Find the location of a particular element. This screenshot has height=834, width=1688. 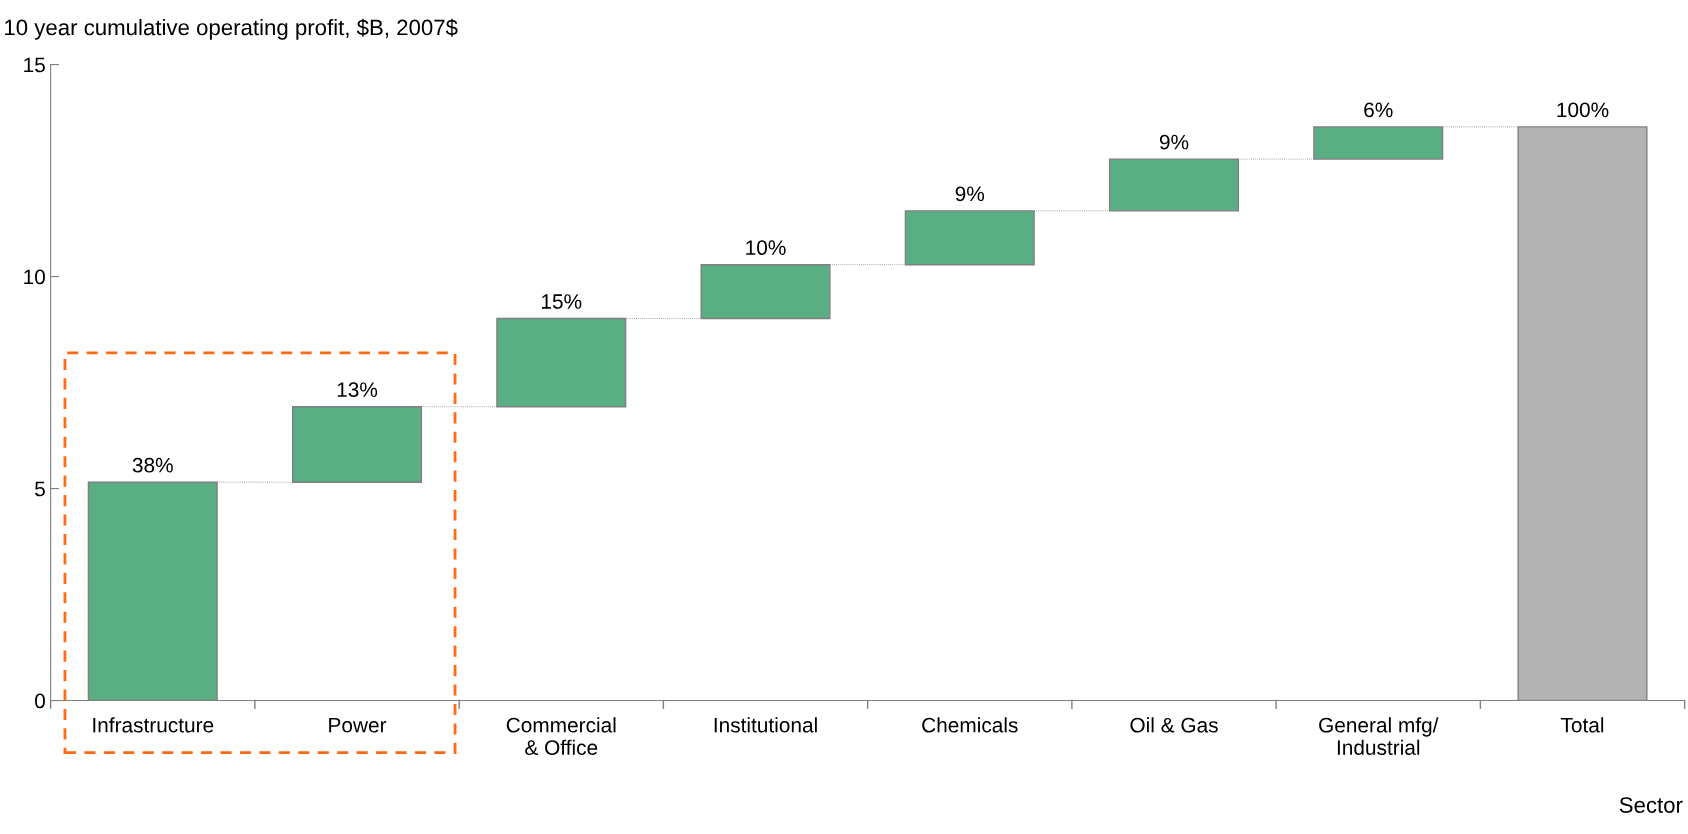

y-tick-label: 0 is located at coordinates (40, 701).